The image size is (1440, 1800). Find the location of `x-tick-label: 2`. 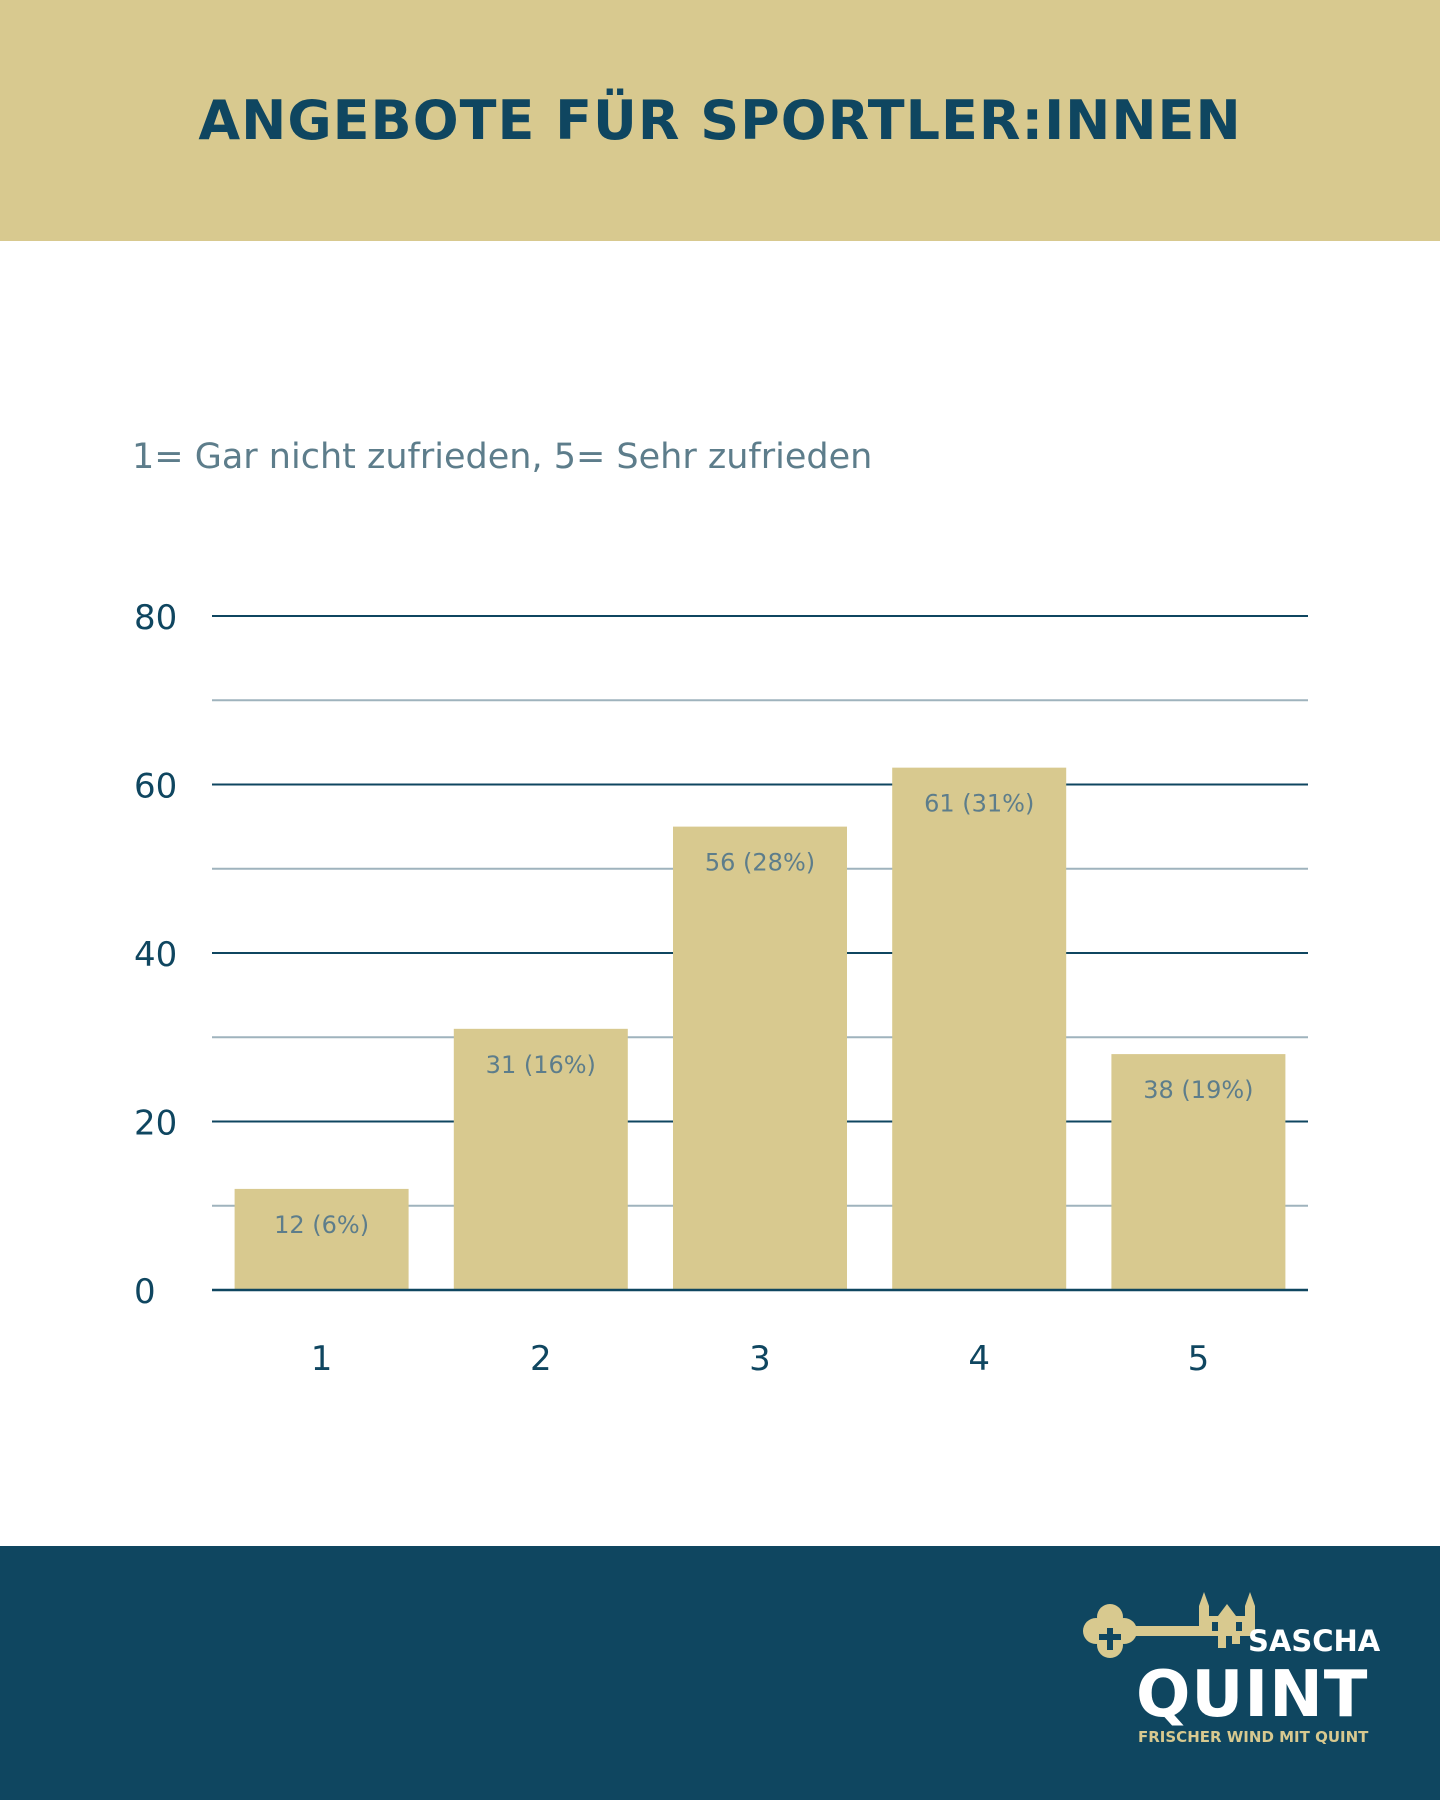

x-tick-label: 2 is located at coordinates (541, 1359).